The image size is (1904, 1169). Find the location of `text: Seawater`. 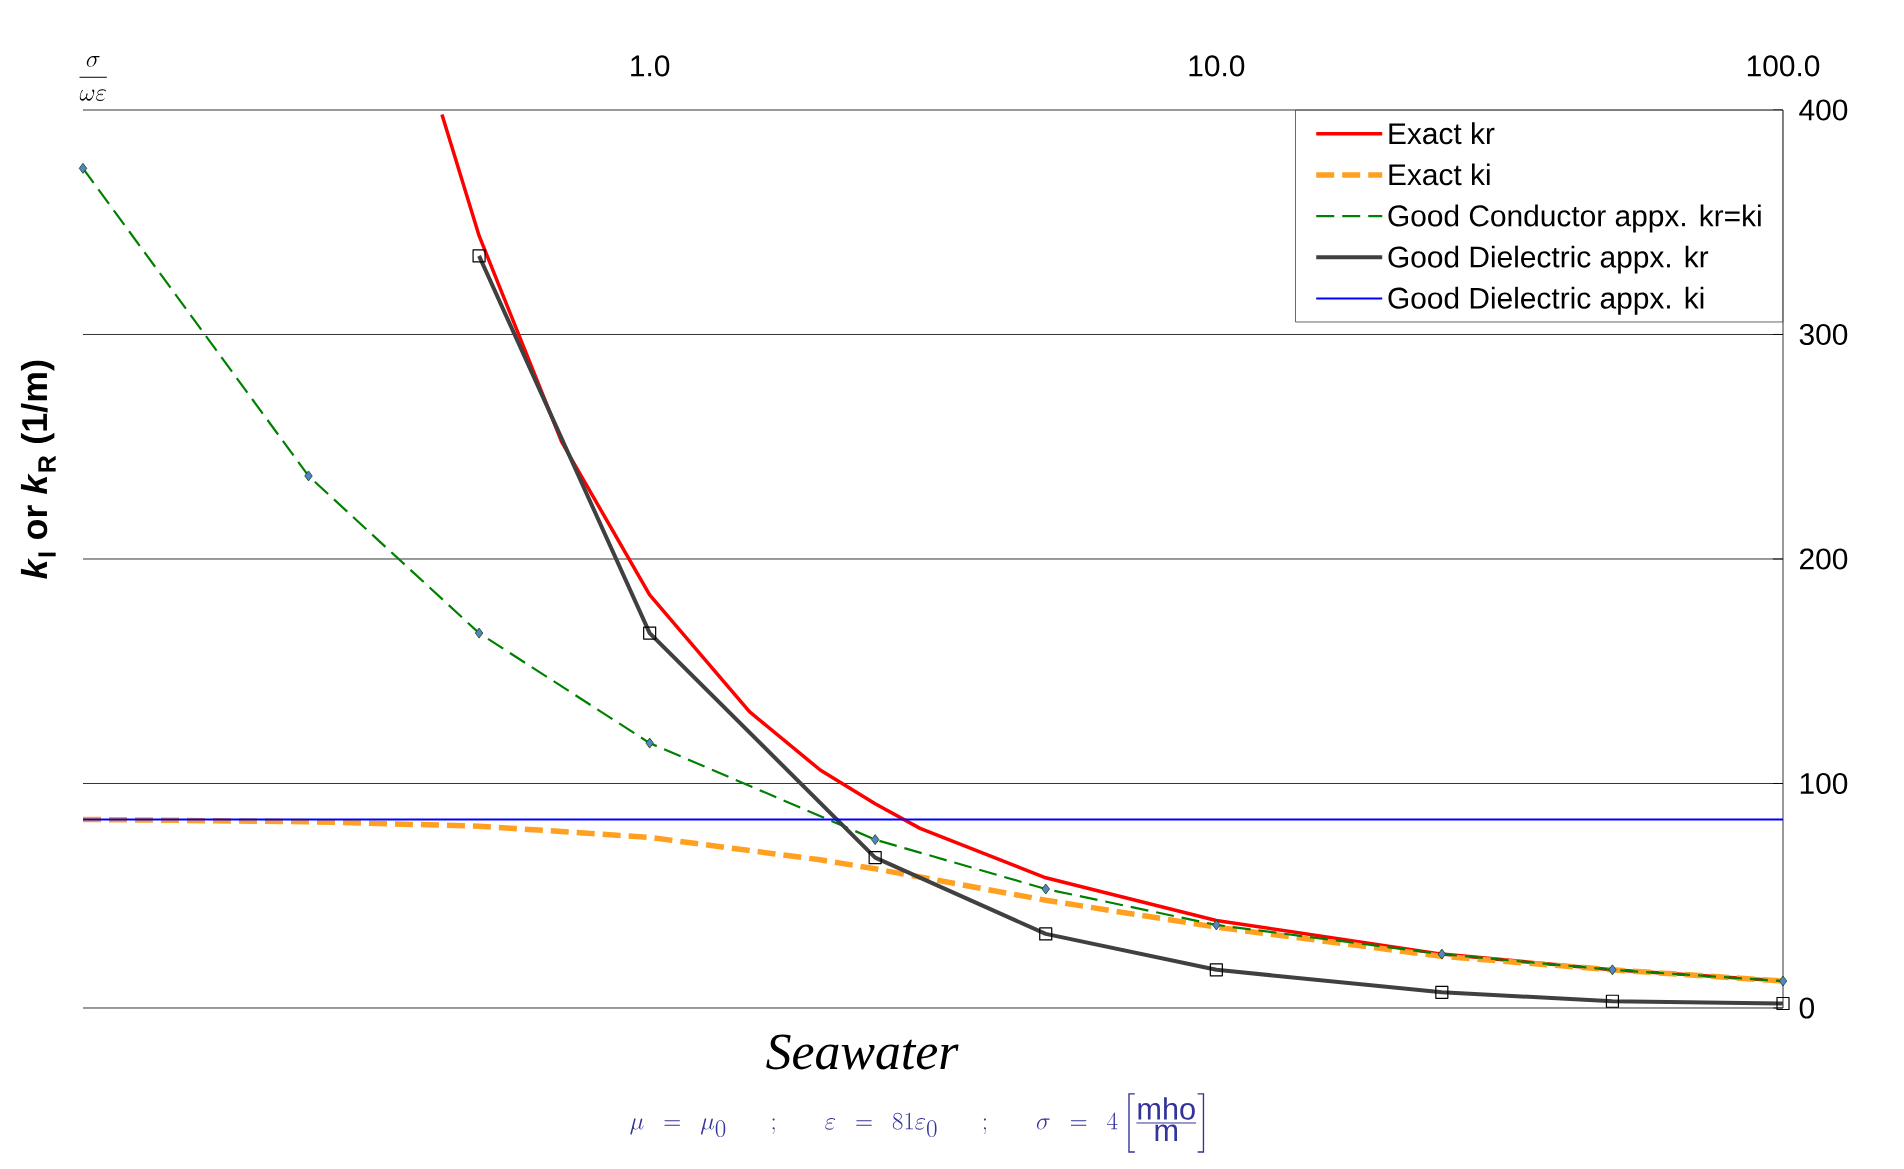

text: Seawater is located at coordinates (862, 1052).